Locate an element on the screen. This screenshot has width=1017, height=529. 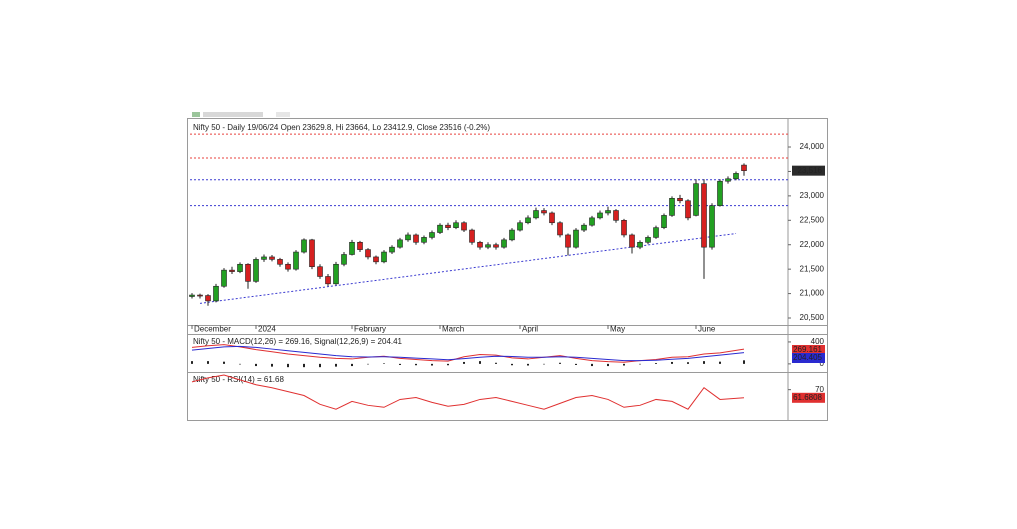
x-tick-label: May is located at coordinates (617, 329).